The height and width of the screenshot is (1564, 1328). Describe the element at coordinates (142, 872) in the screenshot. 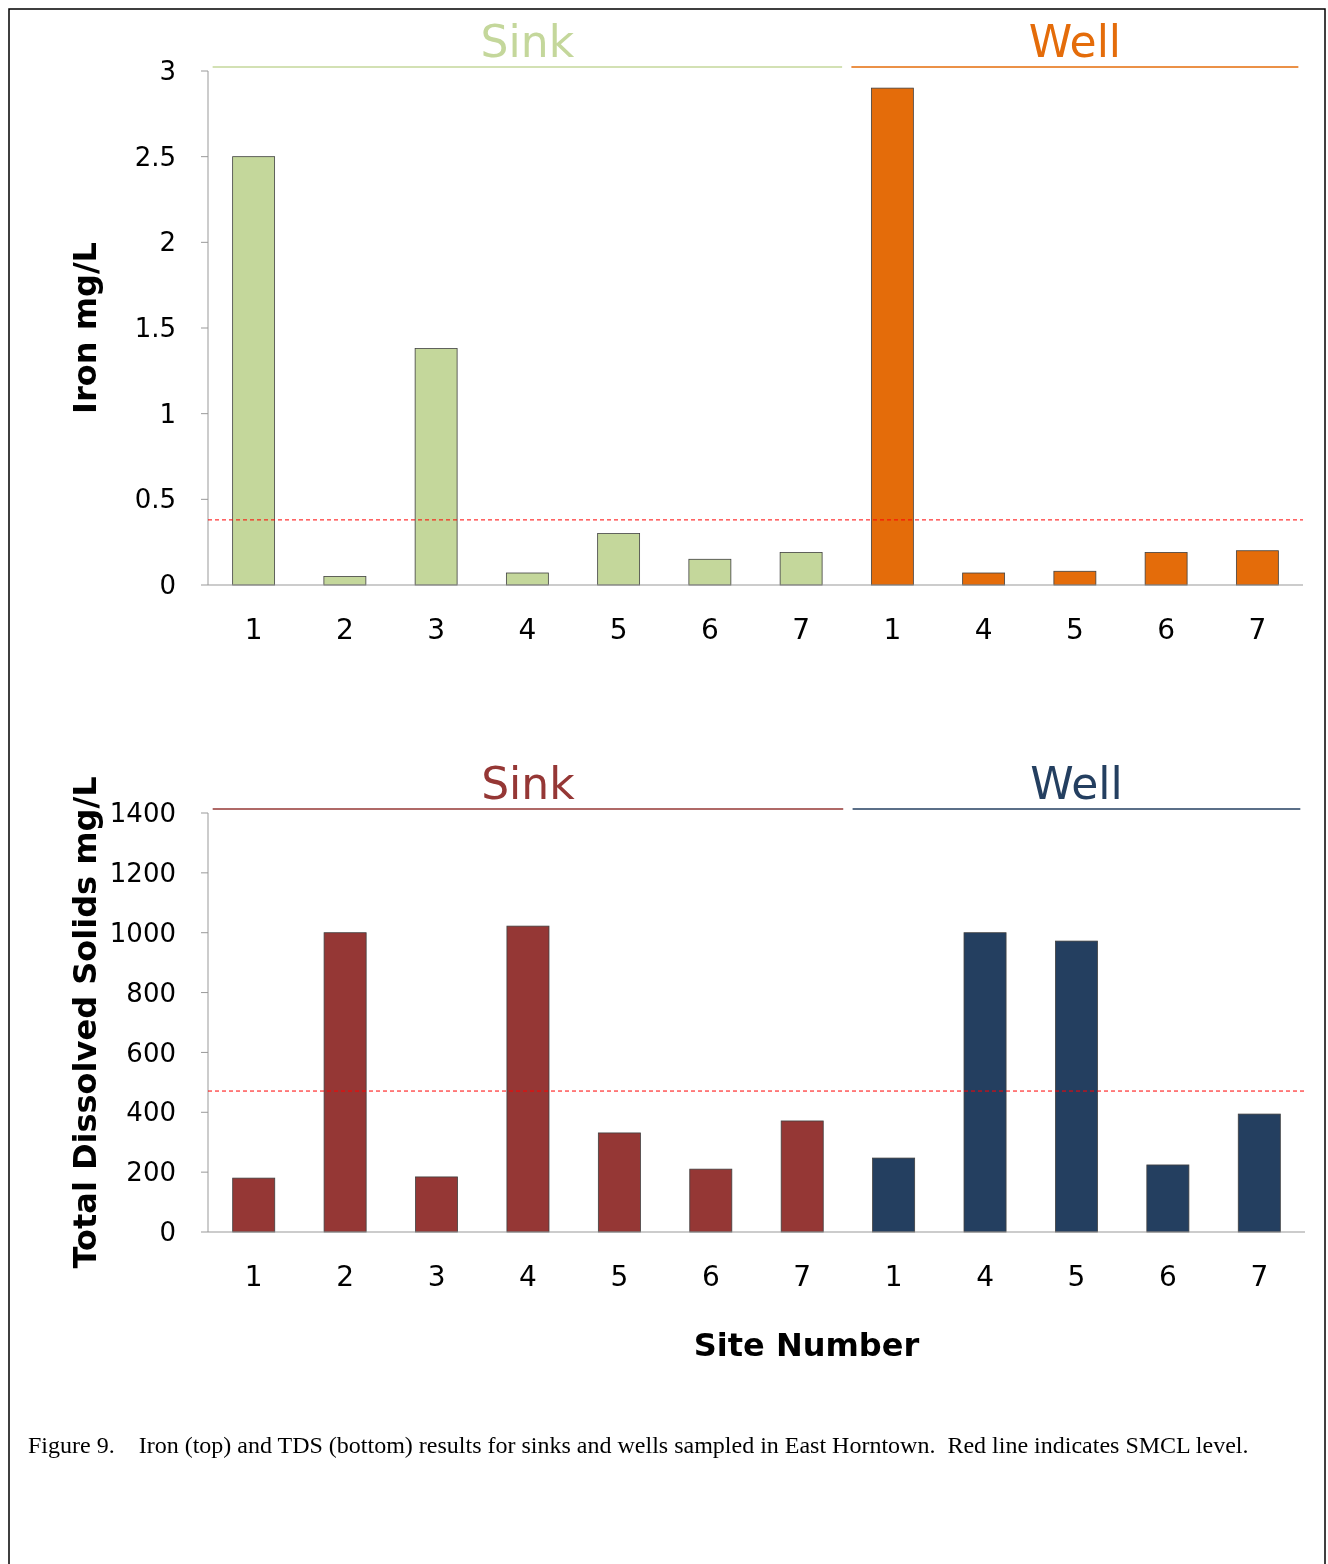

I see `y-tick-label: 1200` at that location.